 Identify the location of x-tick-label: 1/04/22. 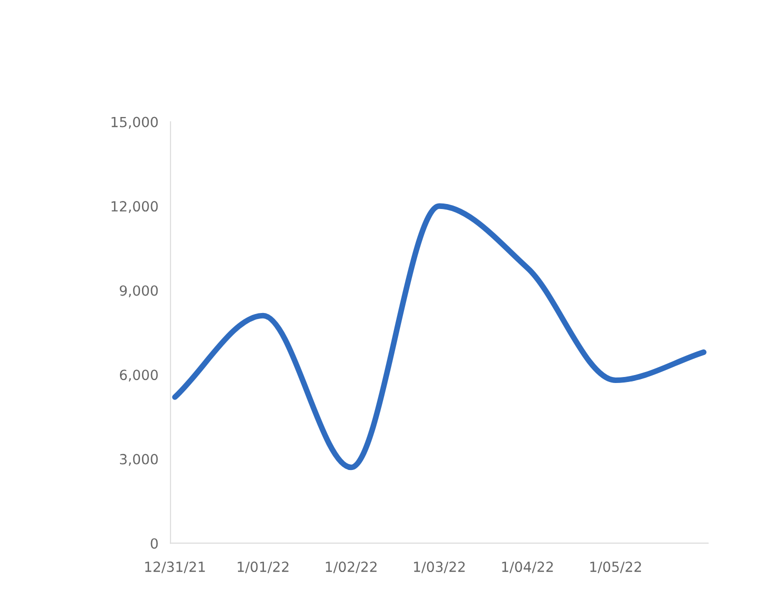
(527, 568).